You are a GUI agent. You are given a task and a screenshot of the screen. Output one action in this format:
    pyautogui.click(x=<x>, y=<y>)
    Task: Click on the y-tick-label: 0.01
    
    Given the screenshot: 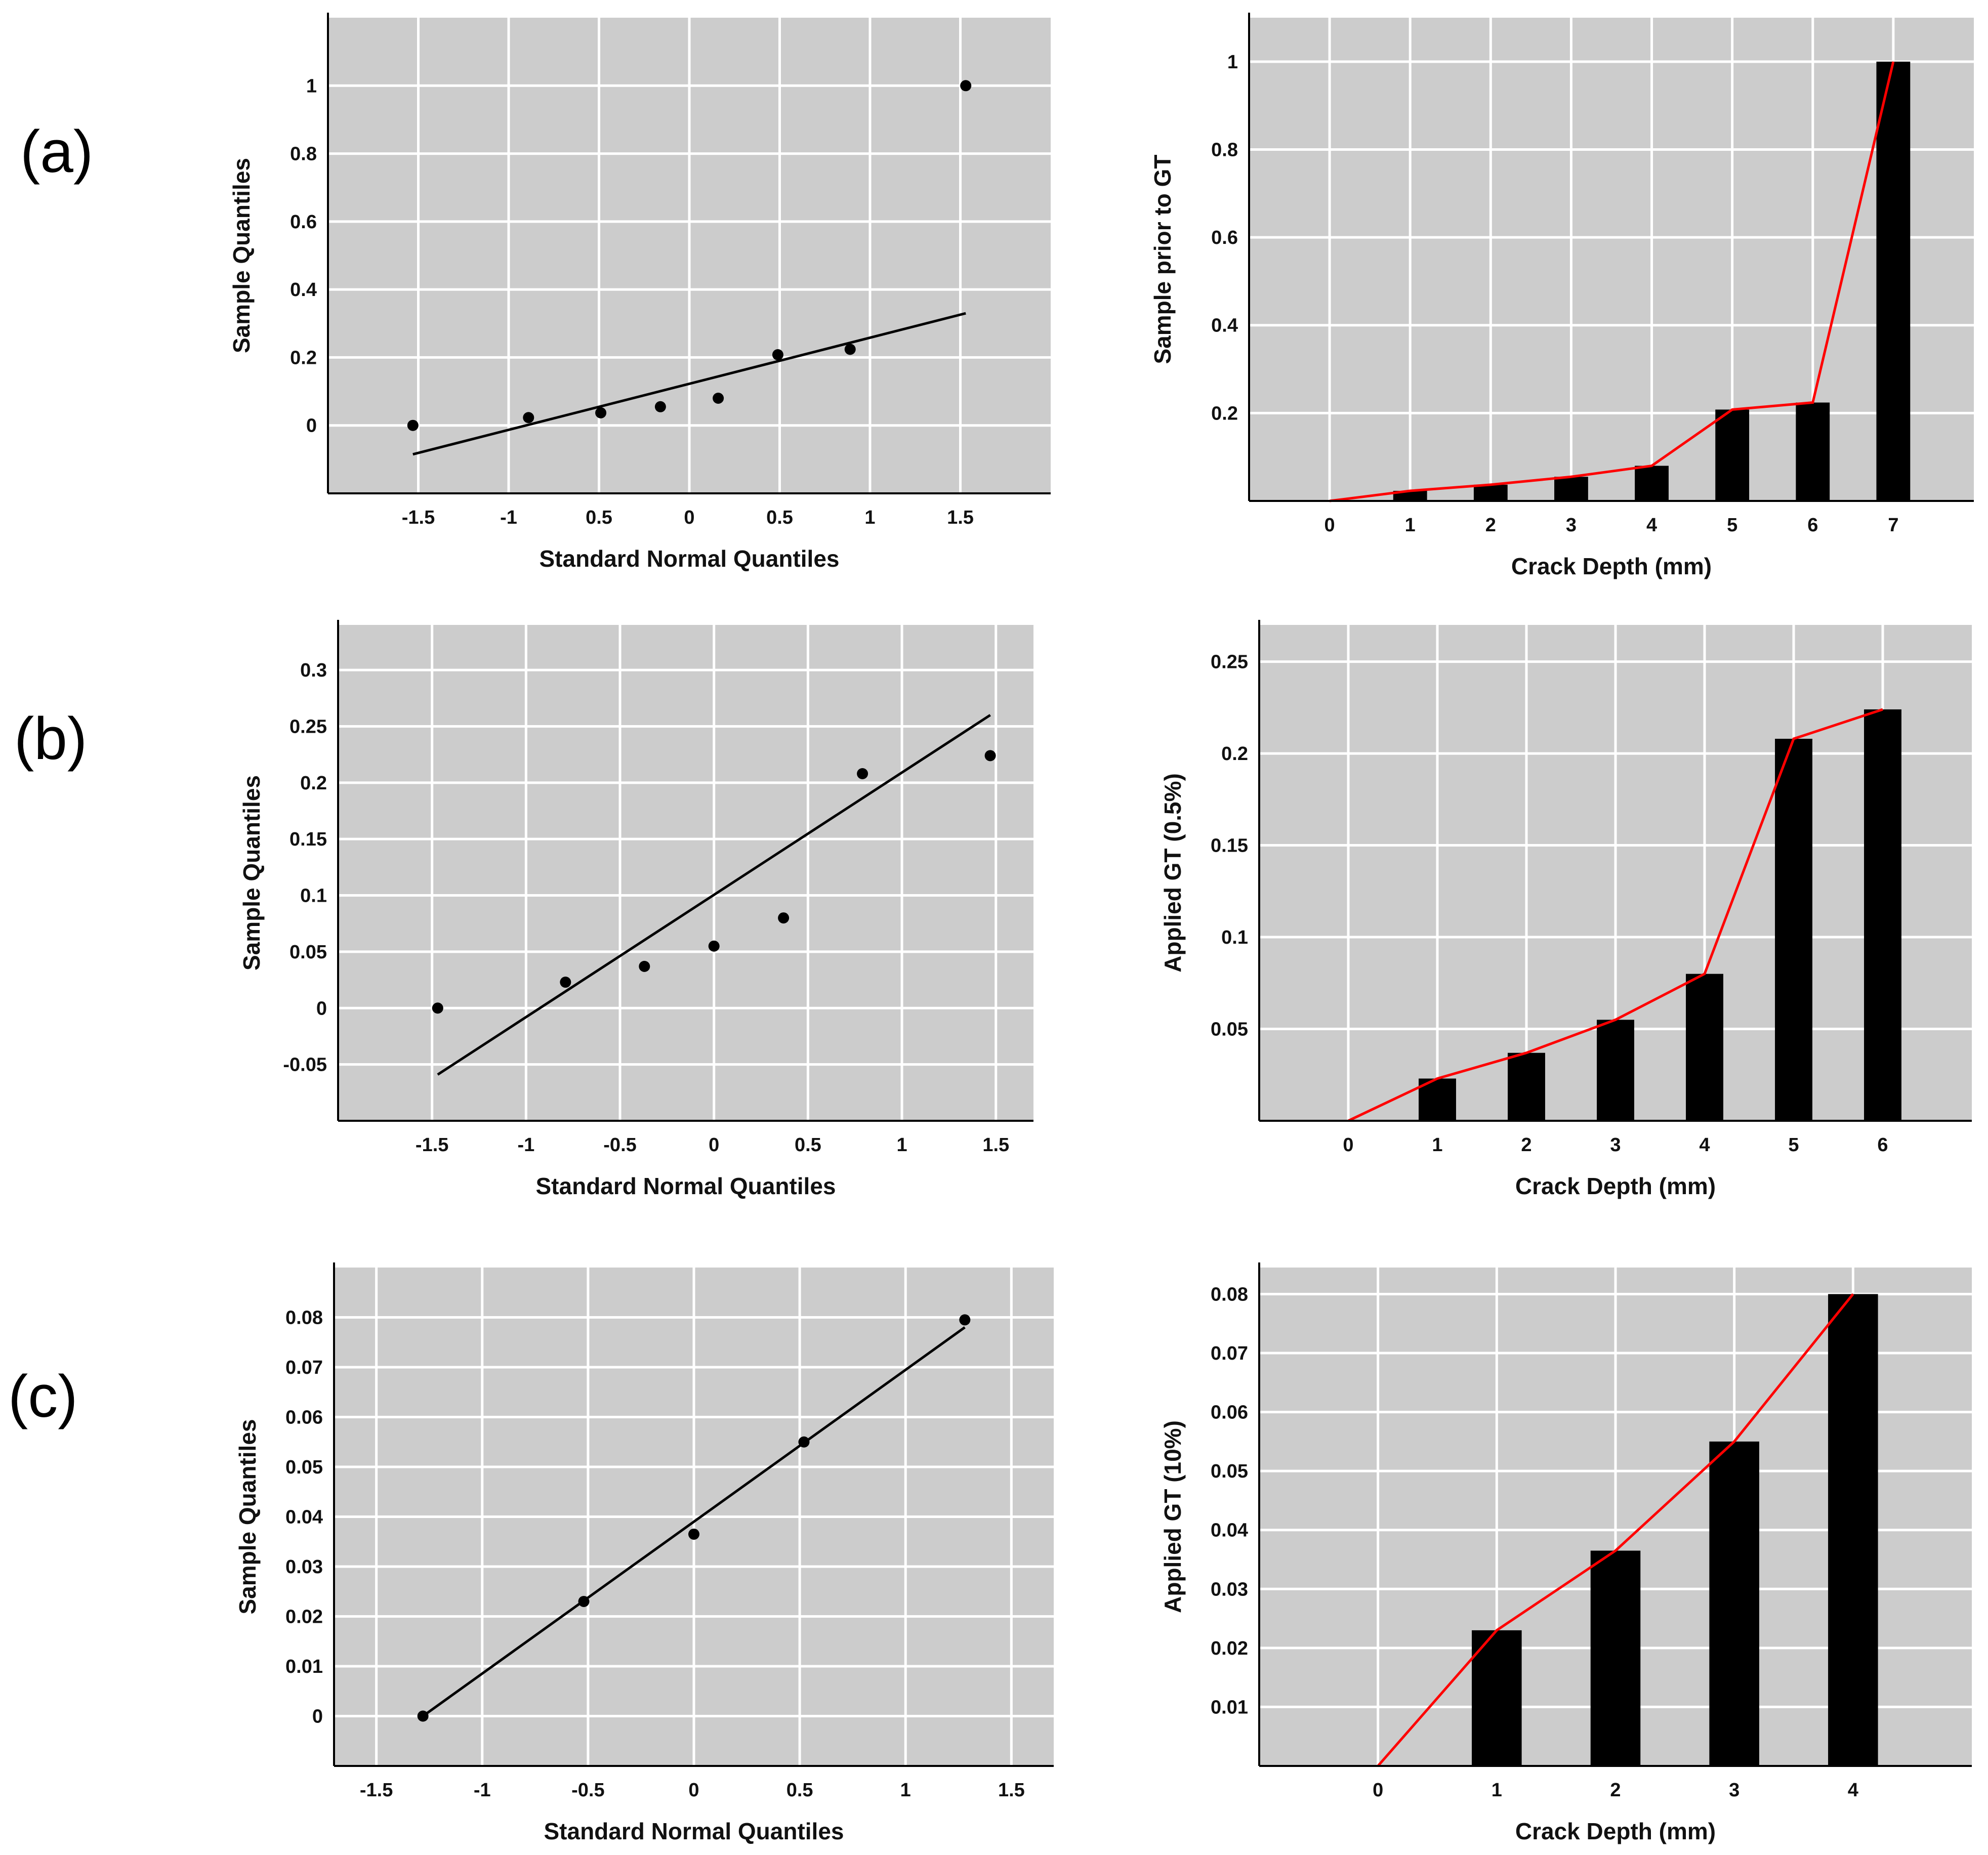 What is the action you would take?
    pyautogui.click(x=304, y=1666)
    